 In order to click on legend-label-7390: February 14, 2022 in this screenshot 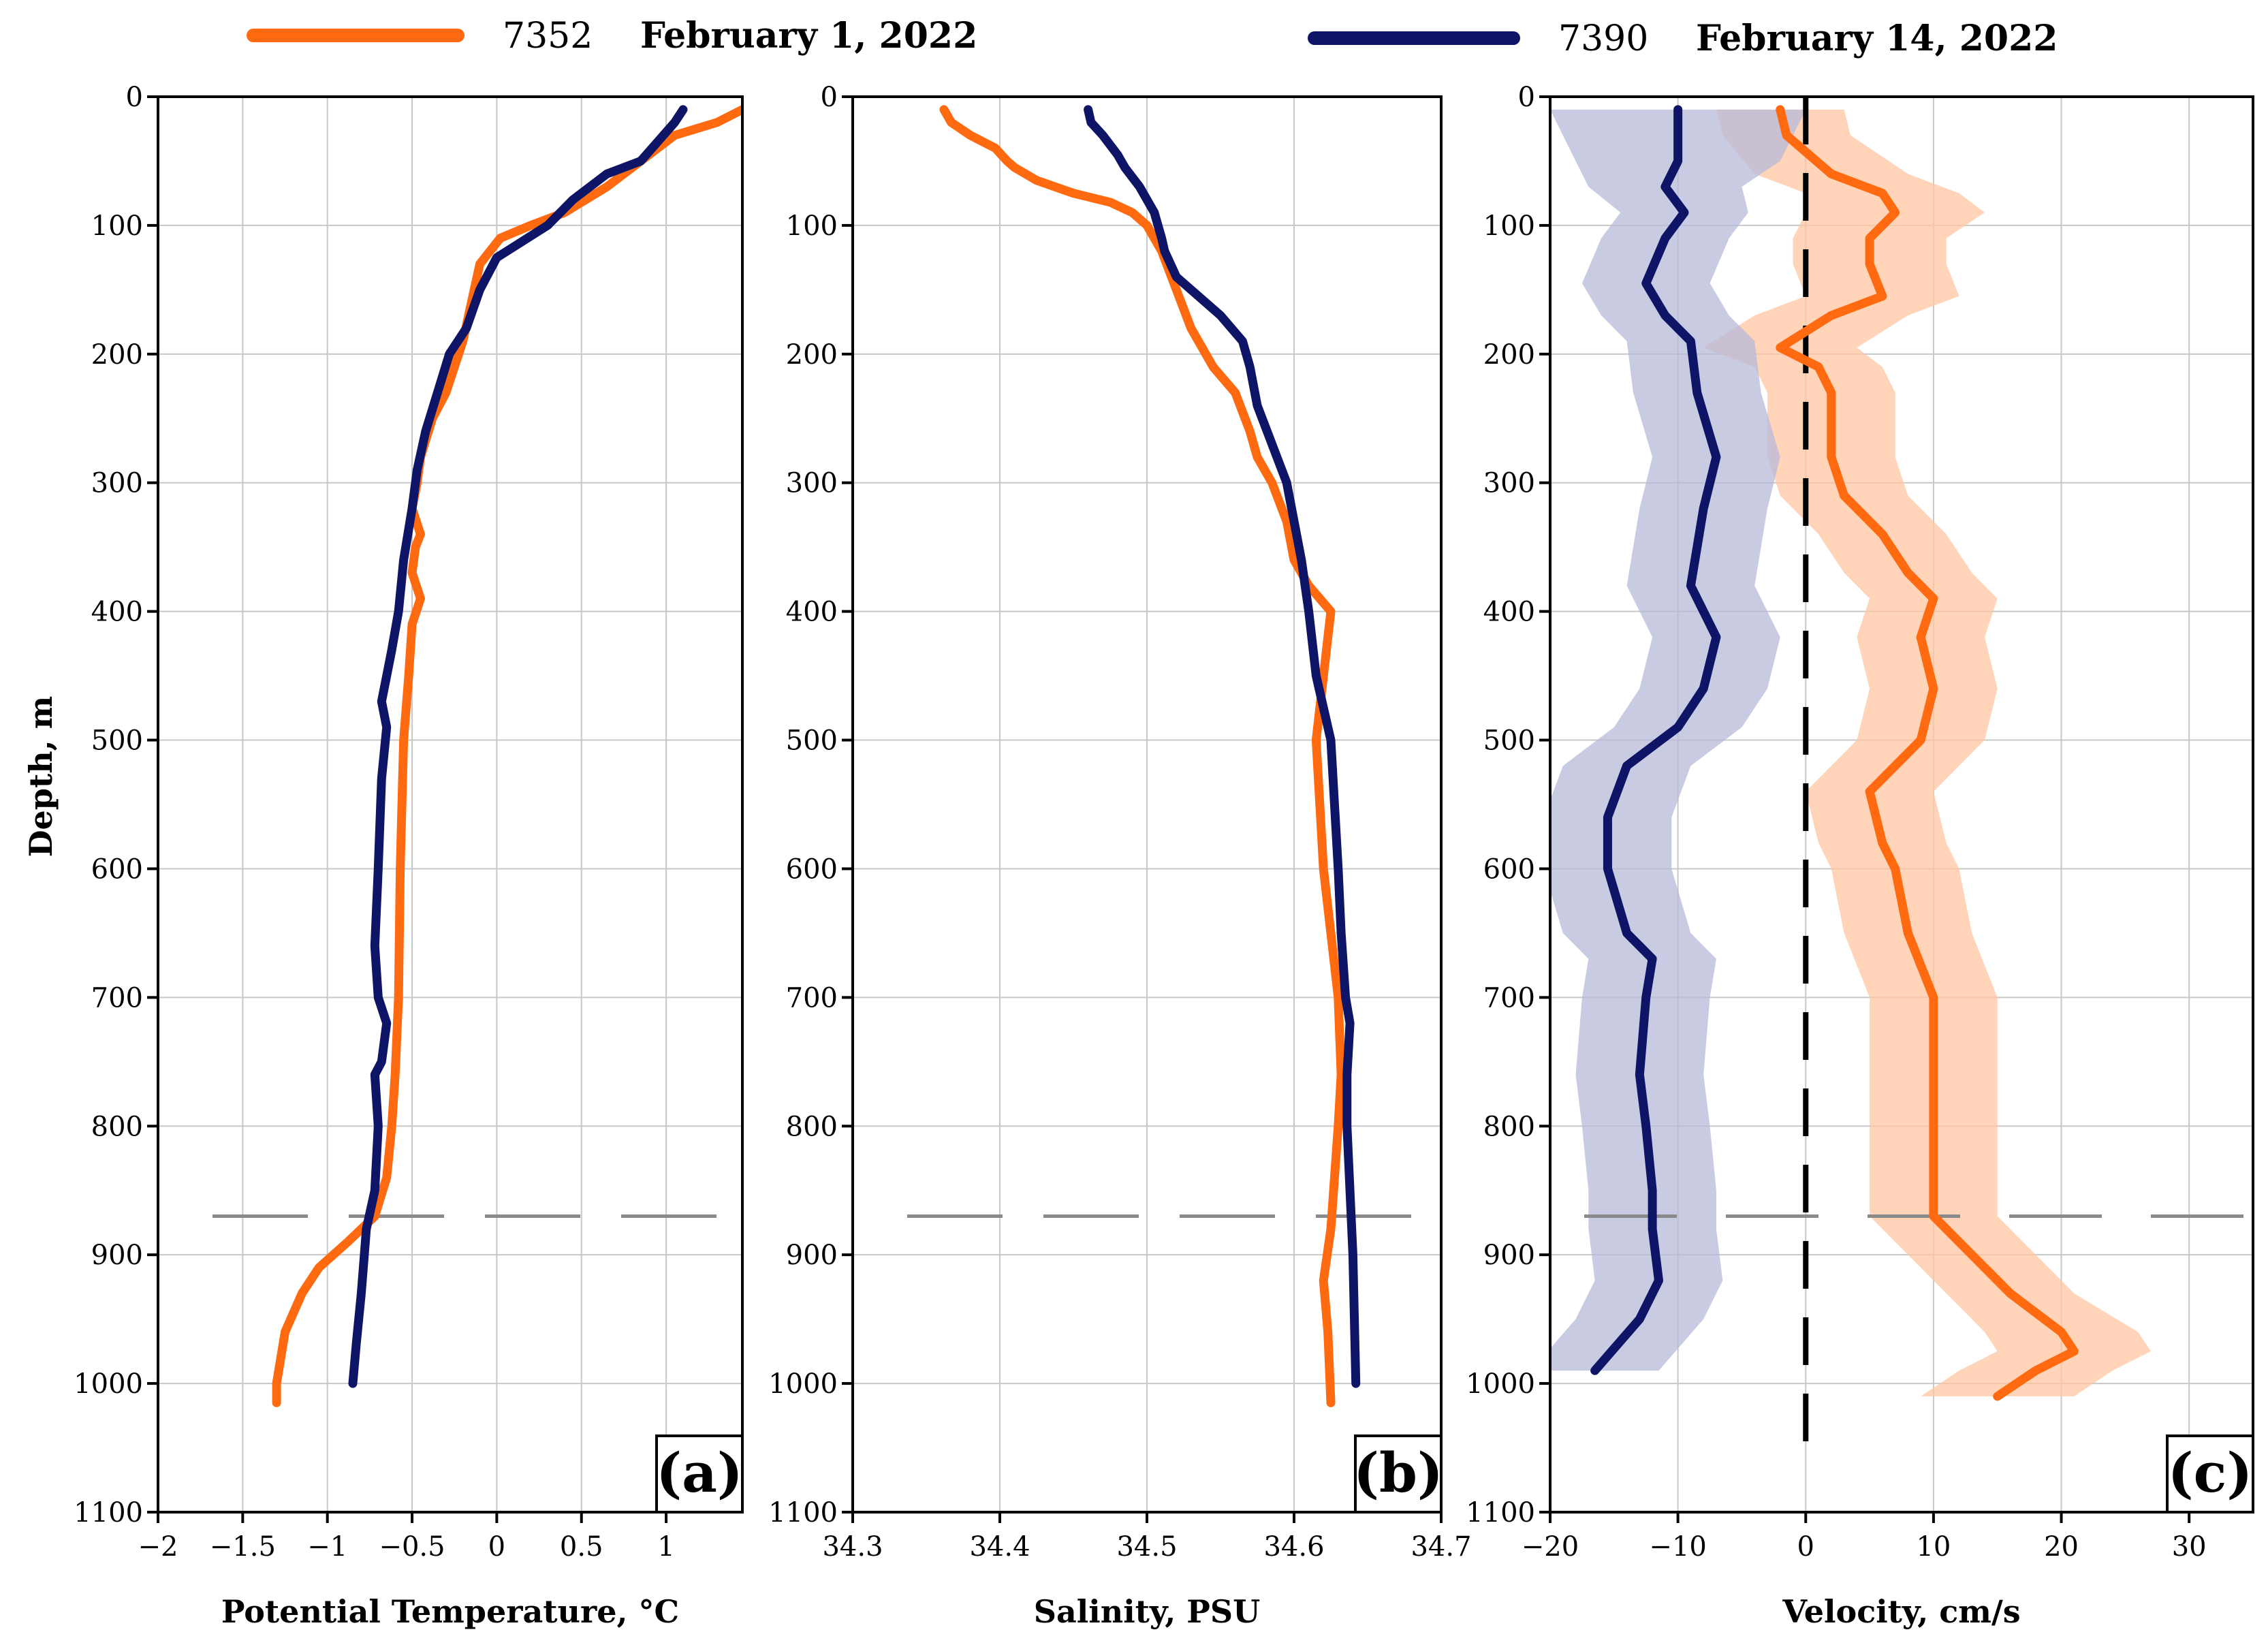, I will do `click(1877, 38)`.